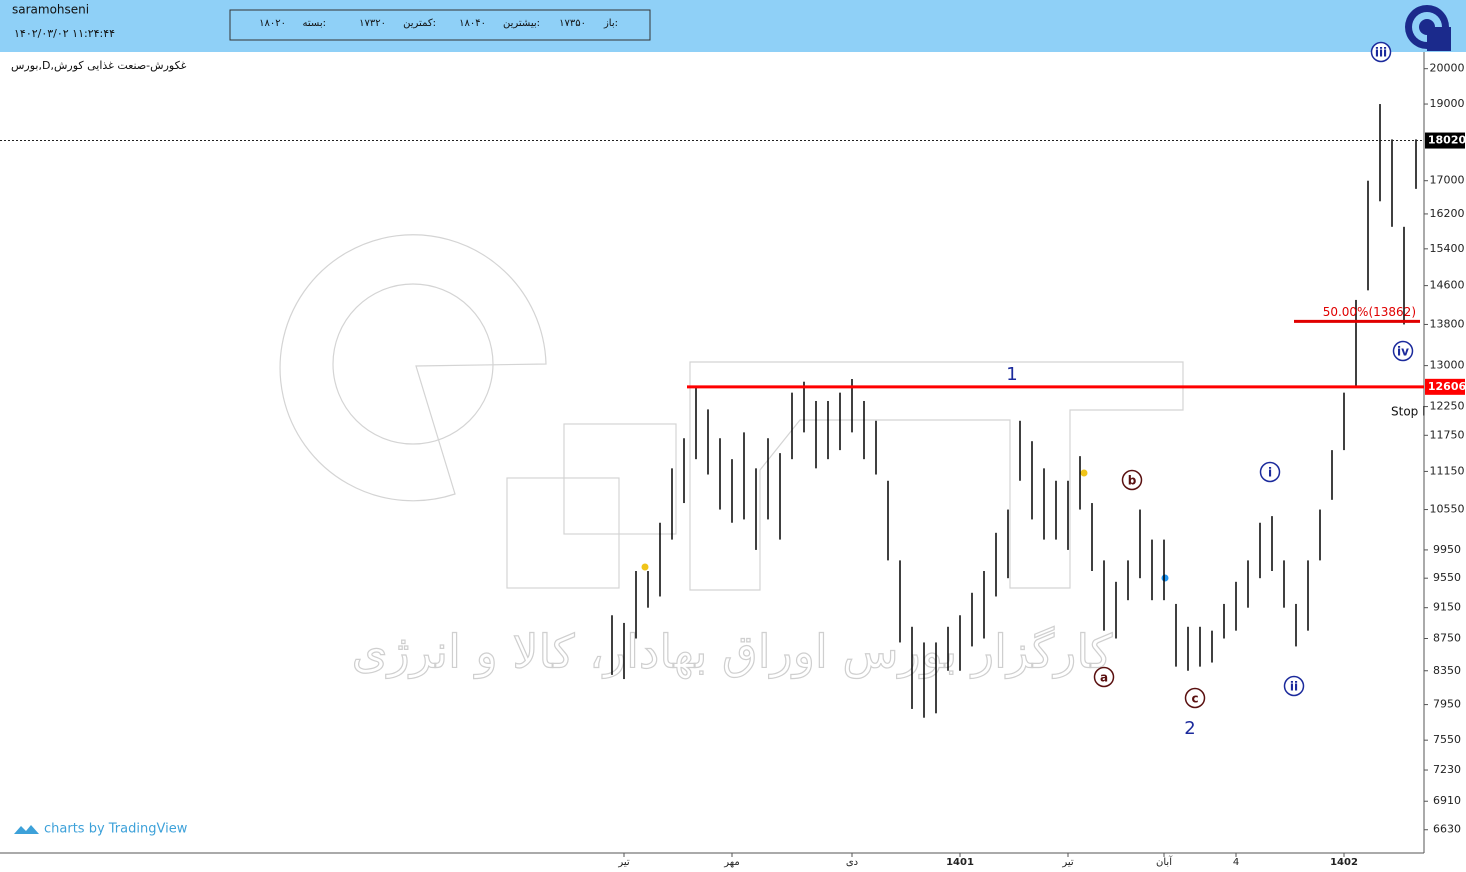 The image size is (1466, 872). What do you see at coordinates (272, 23) in the screenshot?
I see `ohlc-value: ۱۸۰۲۰` at bounding box center [272, 23].